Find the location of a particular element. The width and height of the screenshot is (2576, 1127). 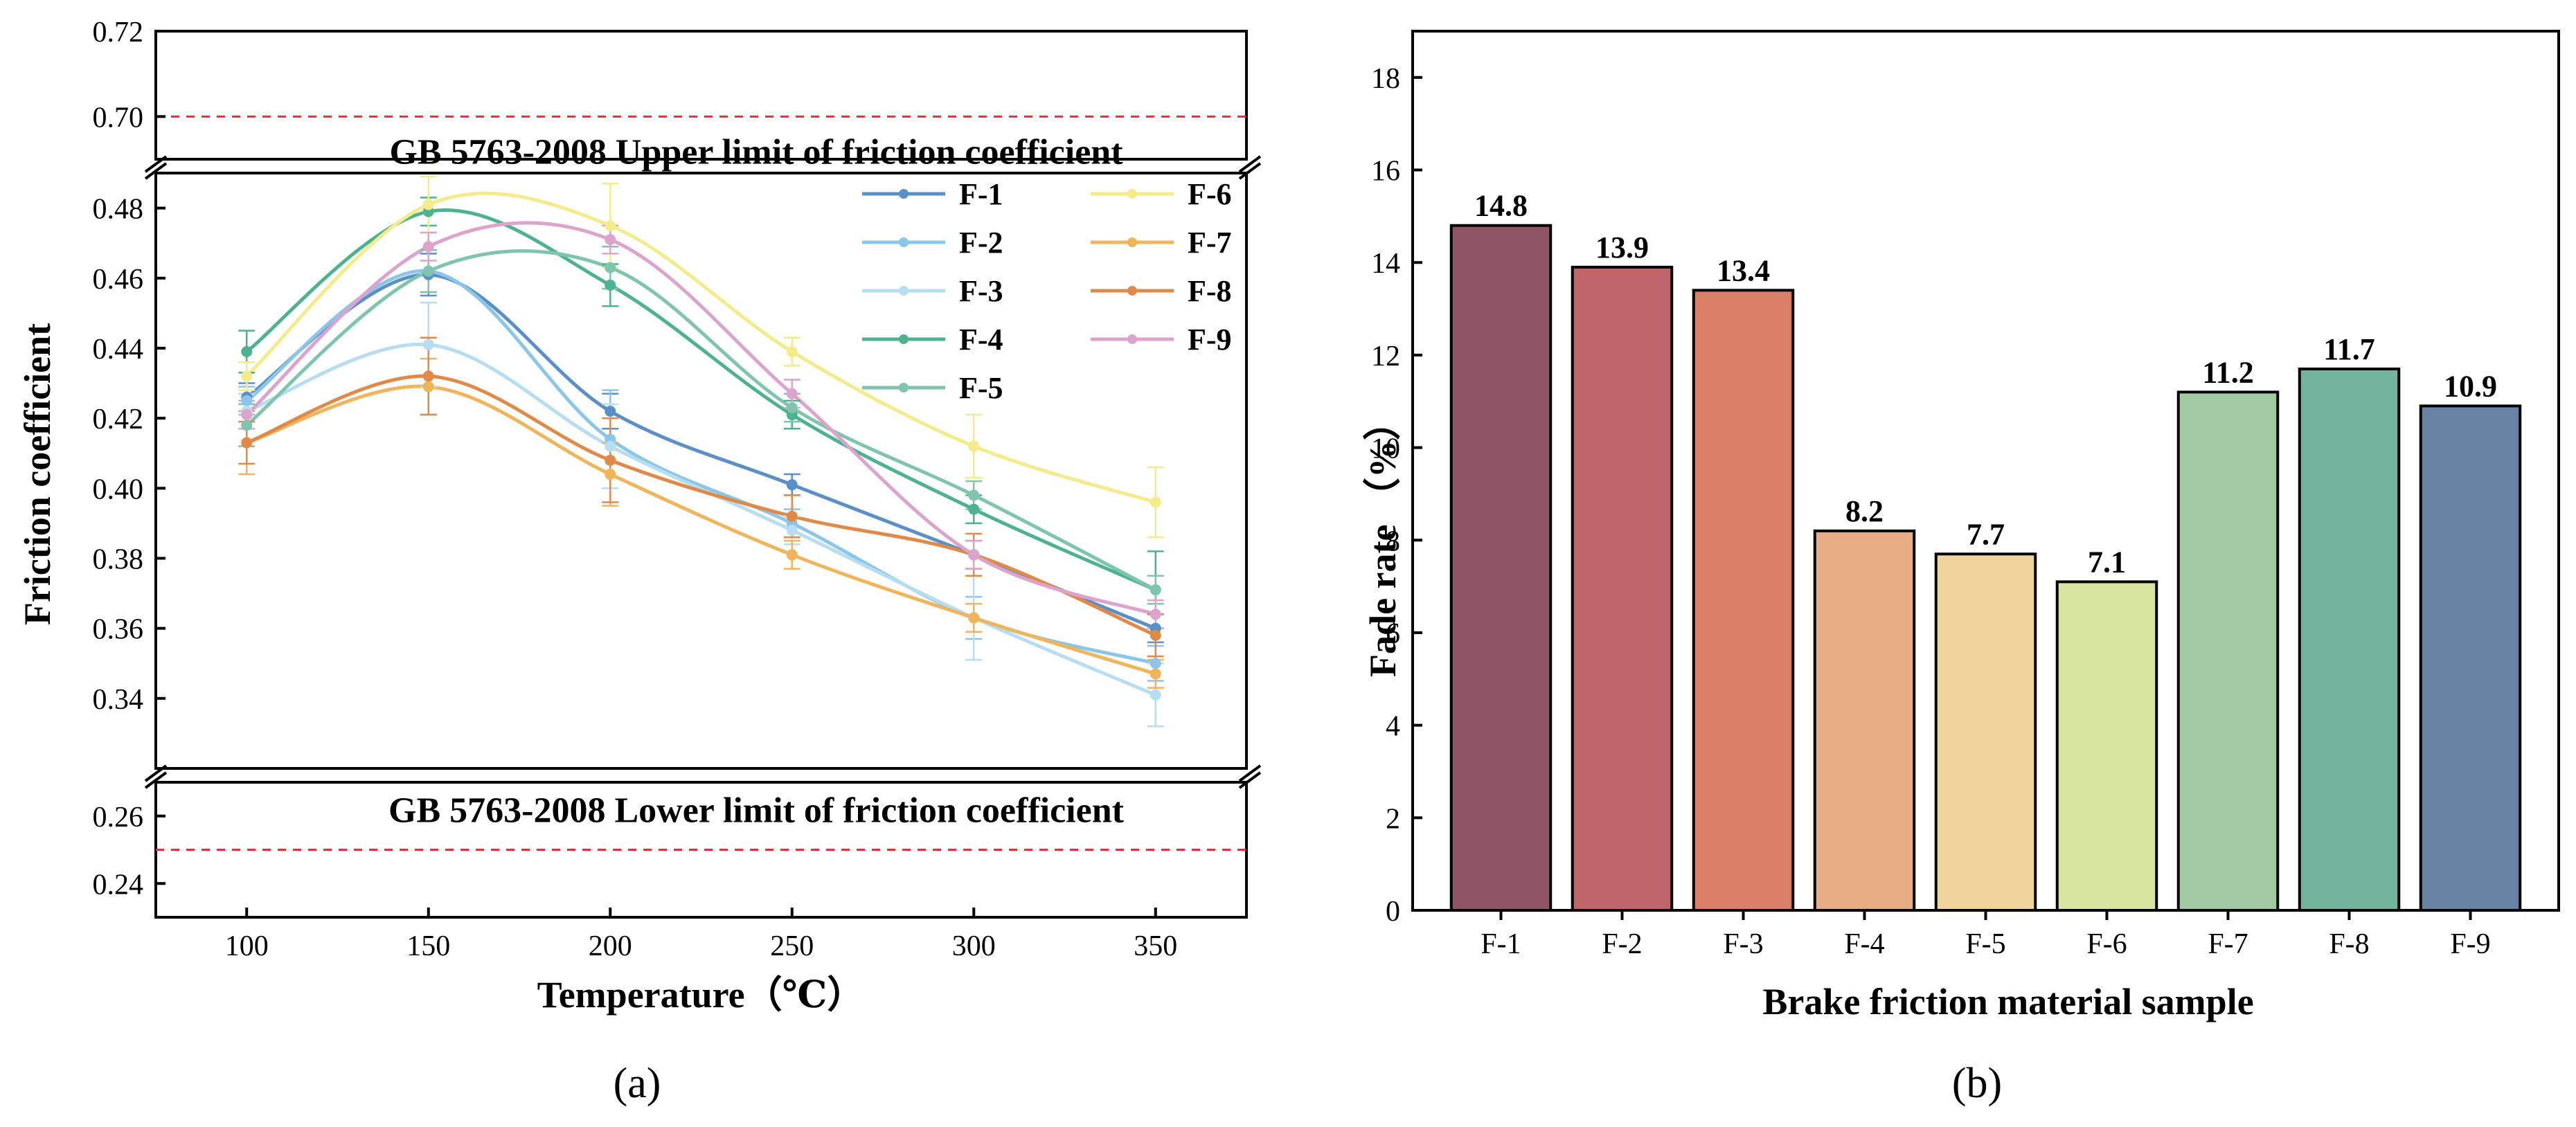

bar-value-label: 11.2 is located at coordinates (2228, 372).